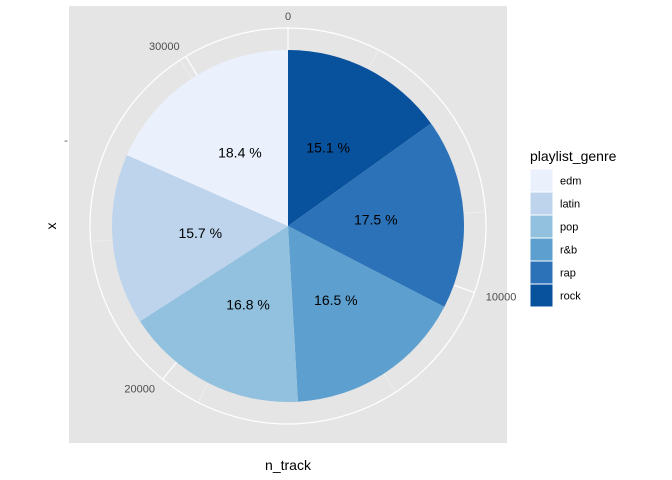  I want to click on pie-slice-latin, so click(200, 238).